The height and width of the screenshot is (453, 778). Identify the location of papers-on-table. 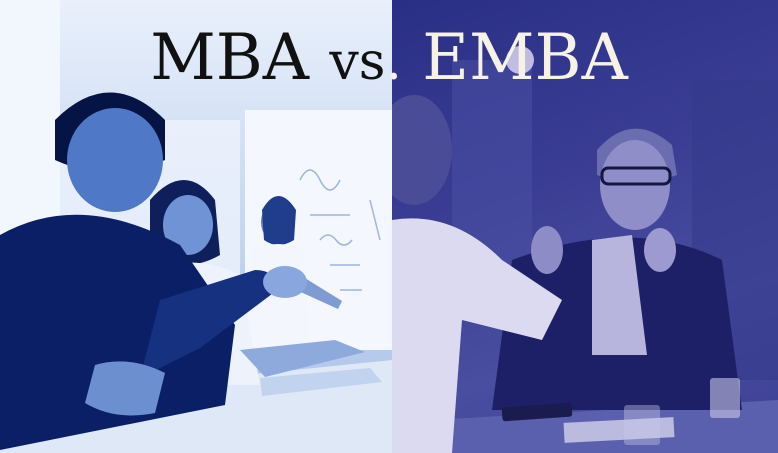
(619, 430).